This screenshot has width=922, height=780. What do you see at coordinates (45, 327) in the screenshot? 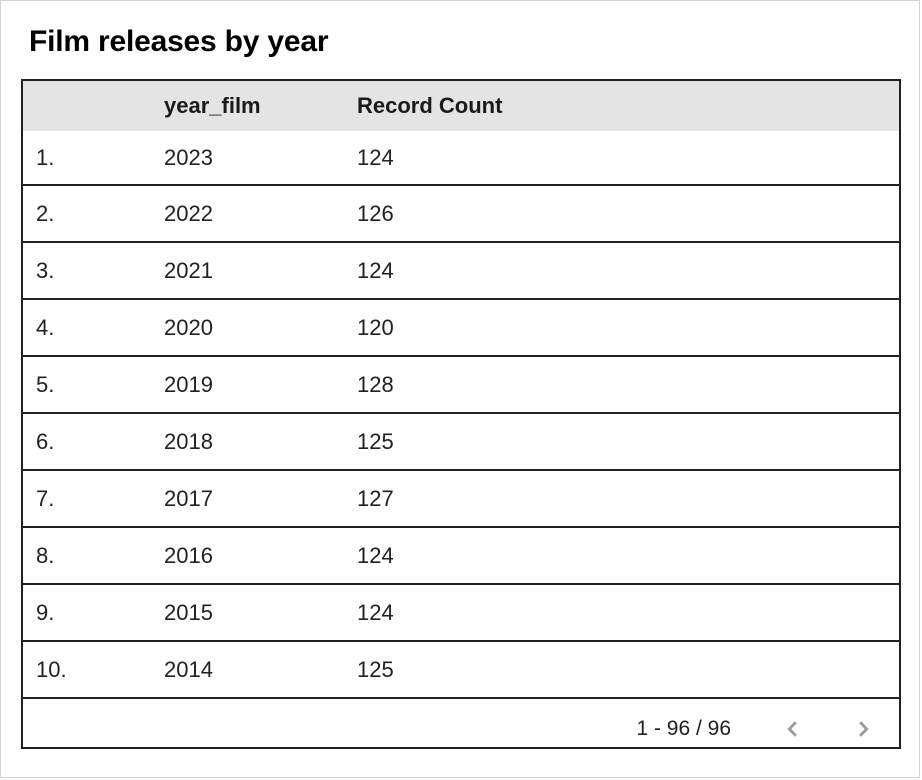
I see `row-number-cell: 4.` at bounding box center [45, 327].